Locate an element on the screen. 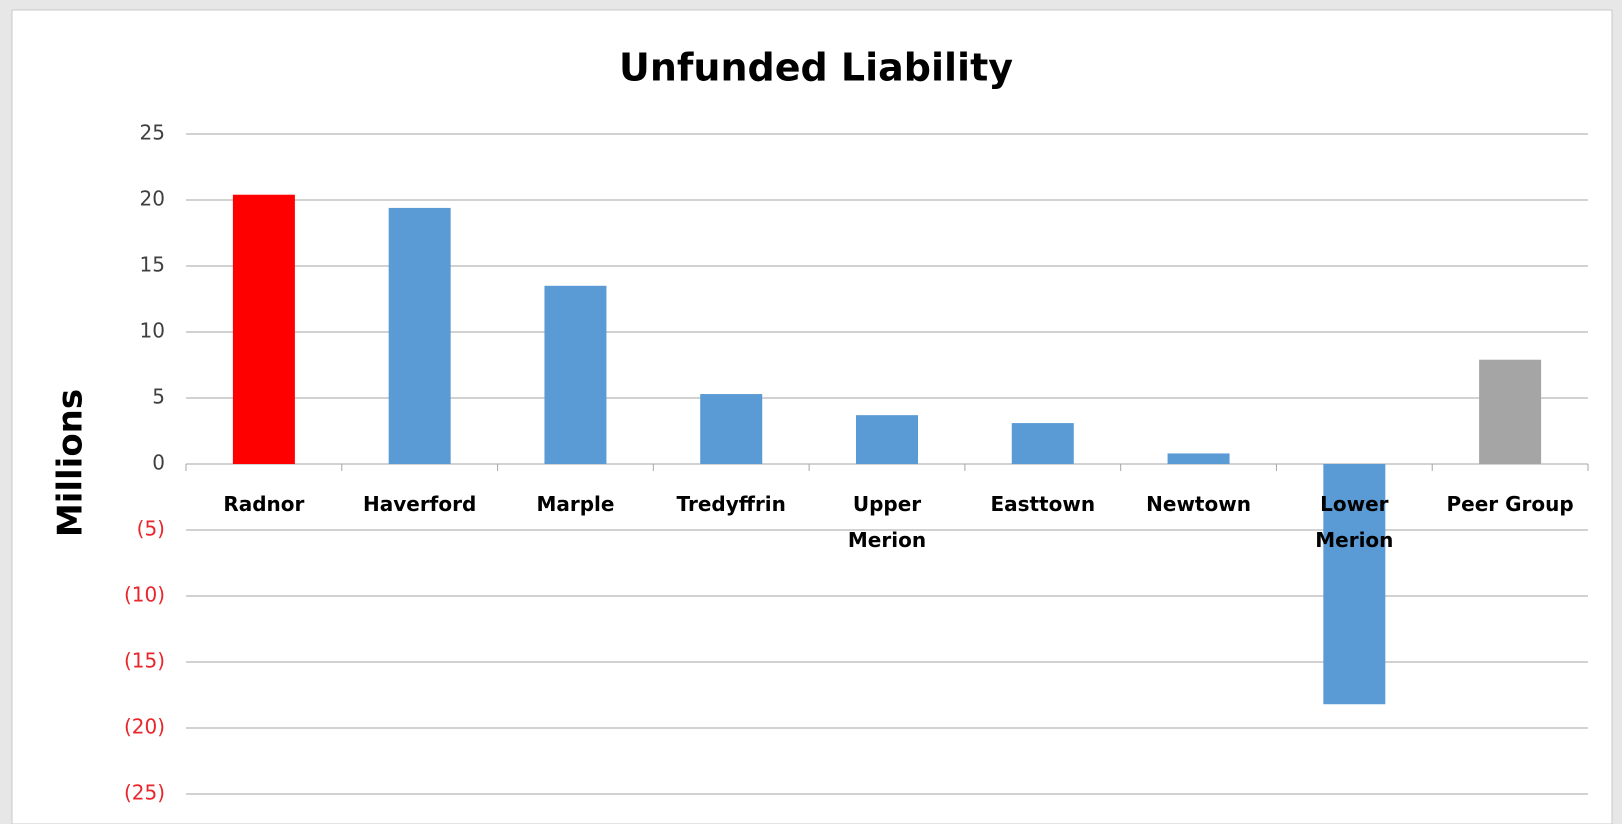 The image size is (1622, 824). y-tick-label: 25 is located at coordinates (152, 133).